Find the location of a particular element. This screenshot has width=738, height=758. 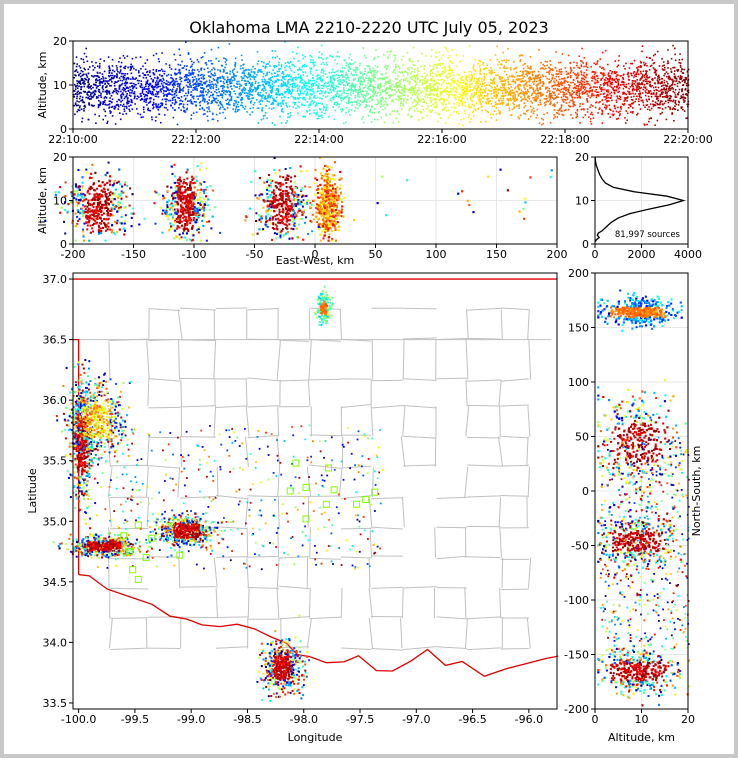

ns-tick-label: 50 is located at coordinates (582, 437).